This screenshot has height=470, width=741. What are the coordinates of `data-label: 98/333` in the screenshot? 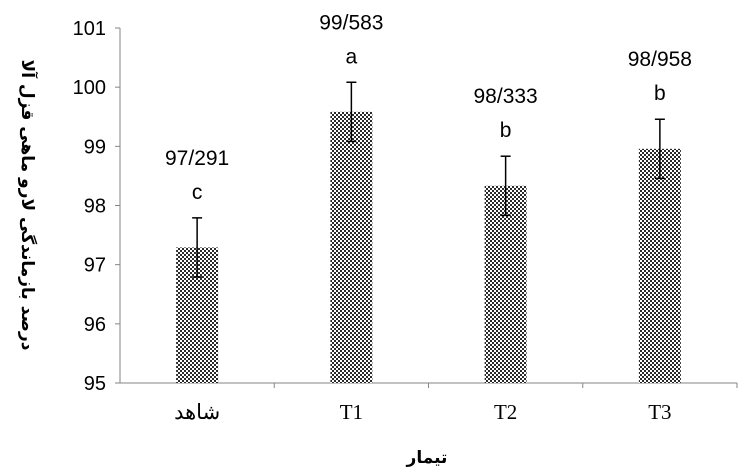 It's located at (506, 96).